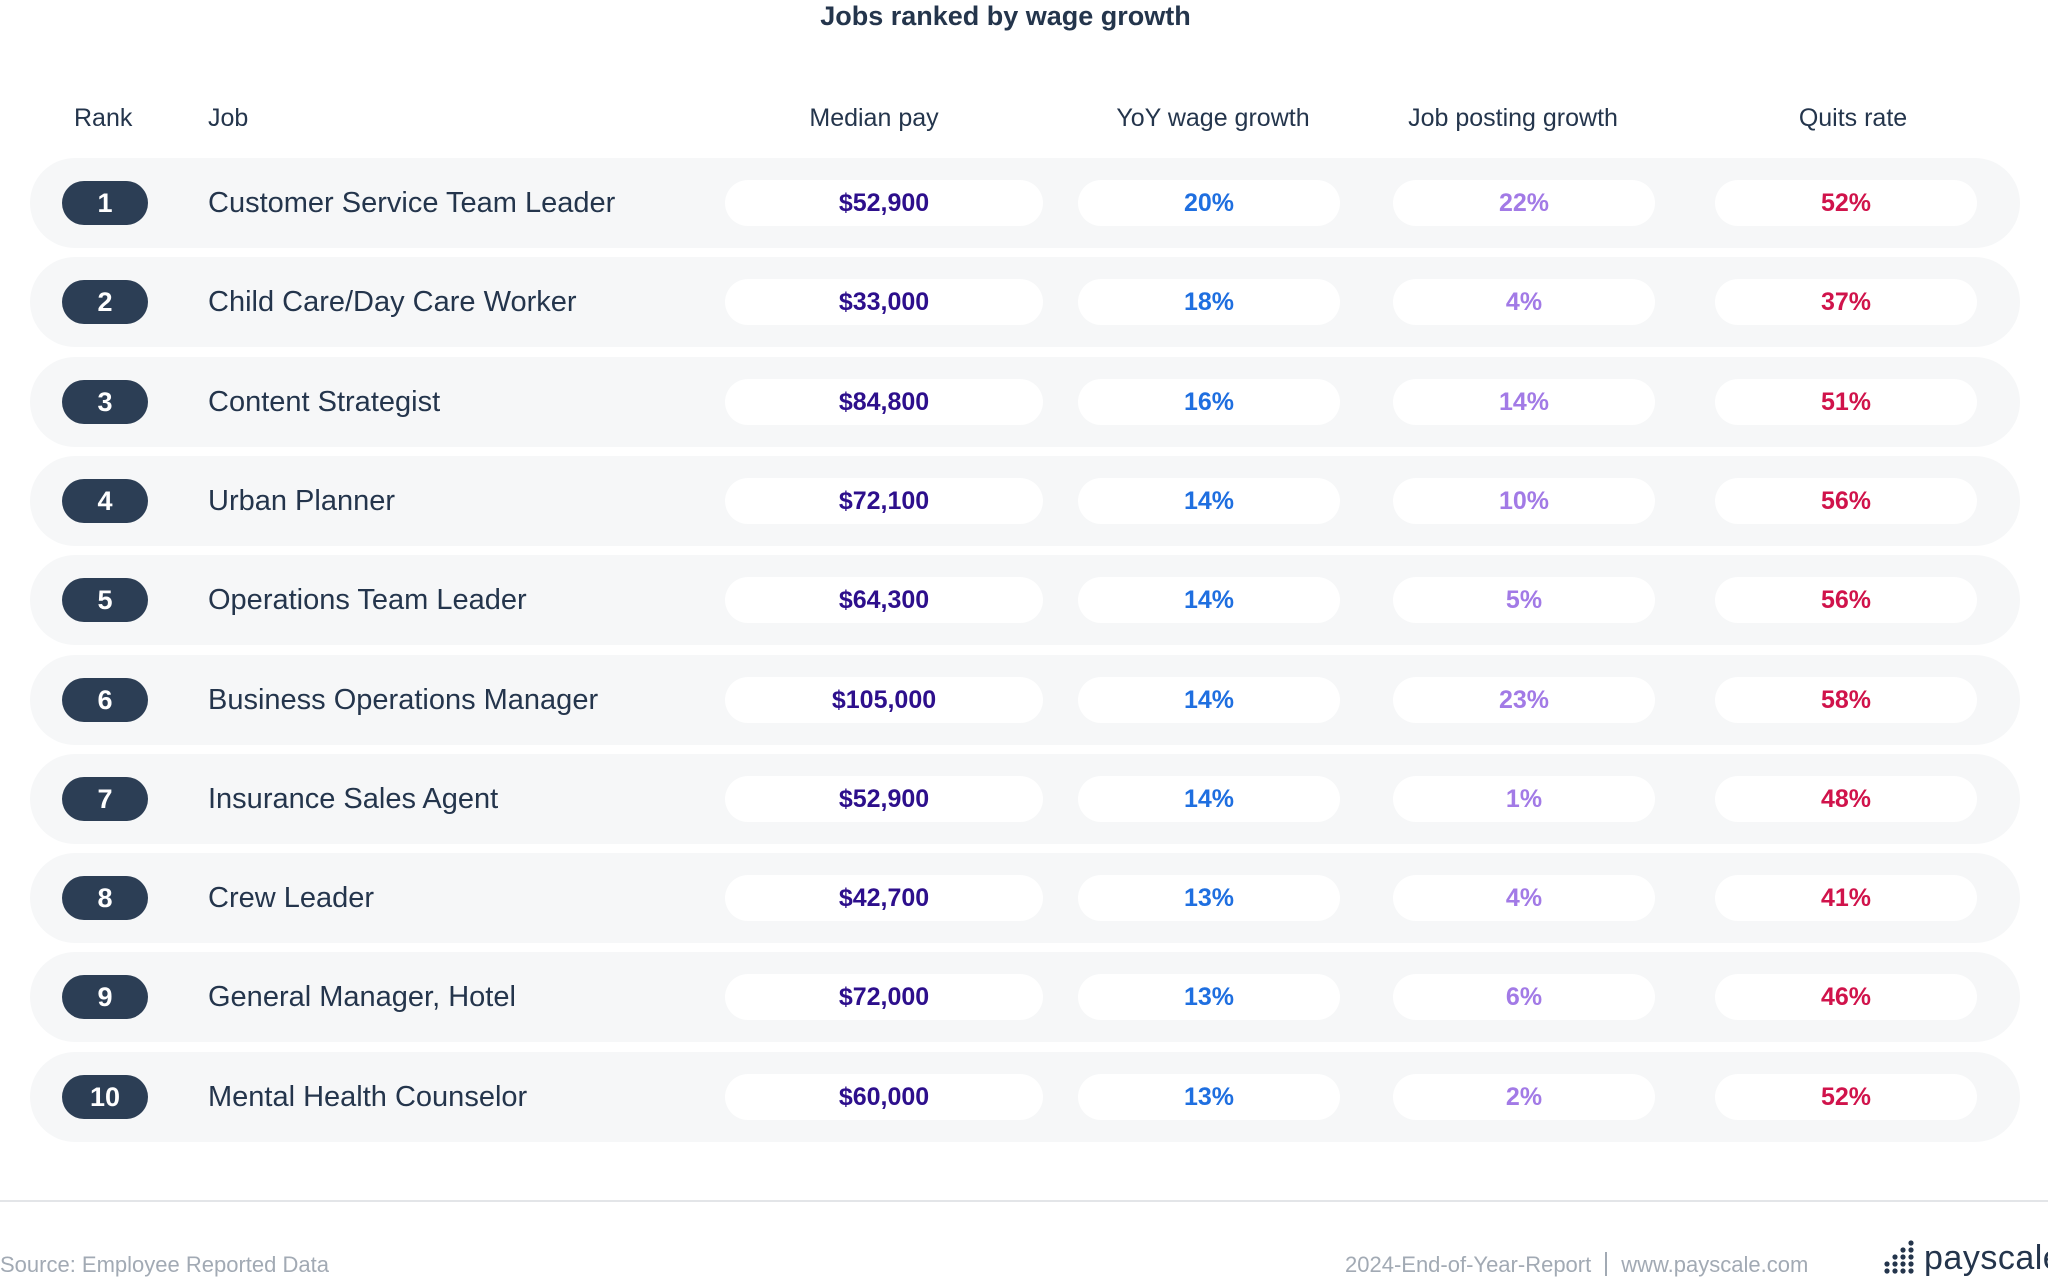  What do you see at coordinates (884, 600) in the screenshot?
I see `median-pay-value: $64,300` at bounding box center [884, 600].